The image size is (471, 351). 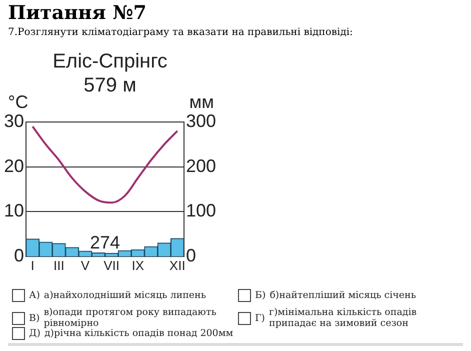 I want to click on text: а)найхолодніший місяць липень, so click(x=125, y=295).